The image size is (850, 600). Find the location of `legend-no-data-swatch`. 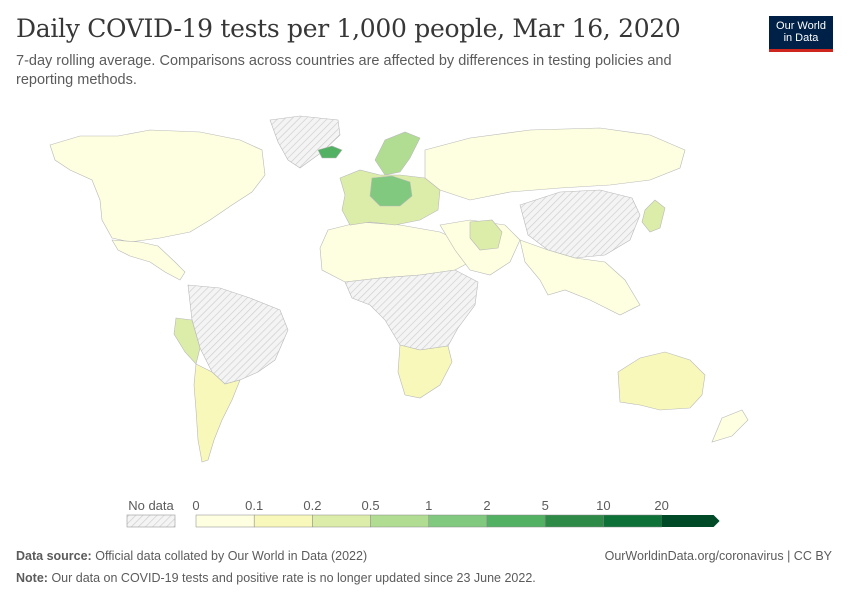

legend-no-data-swatch is located at coordinates (151, 521).